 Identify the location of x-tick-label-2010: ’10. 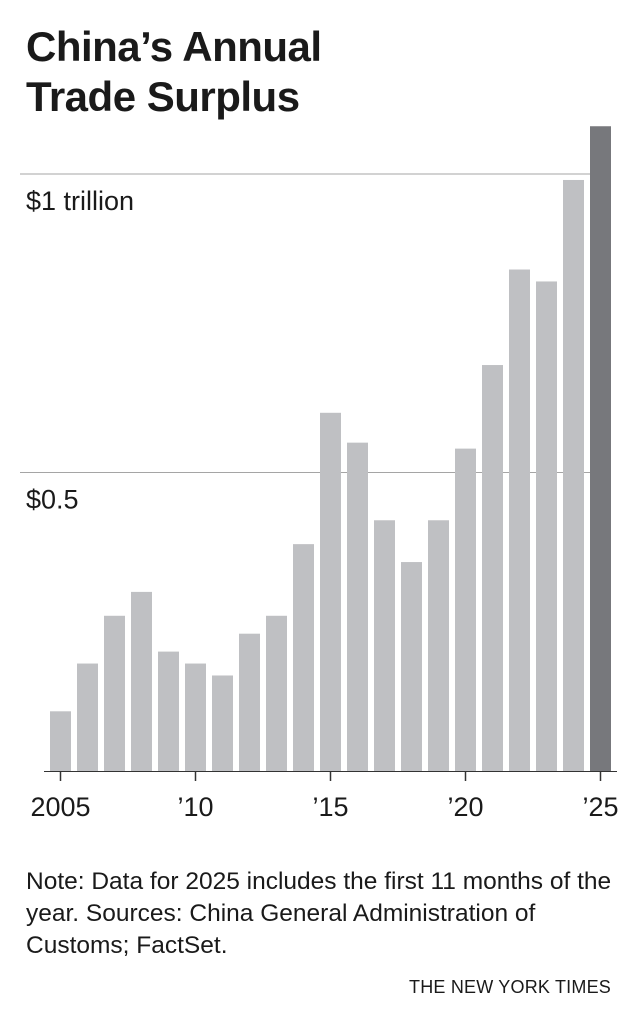
(195, 807).